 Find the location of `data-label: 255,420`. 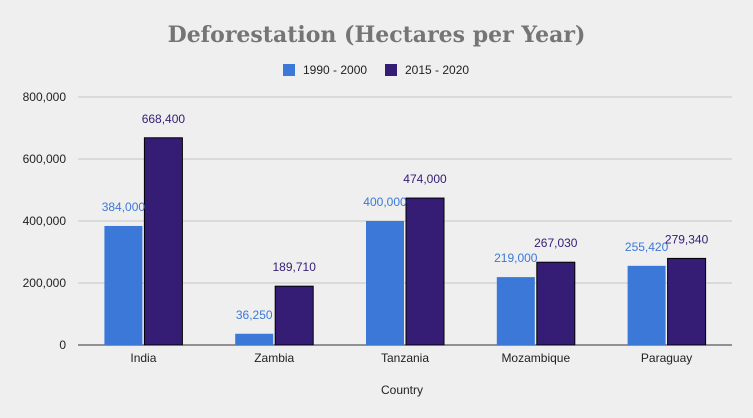

data-label: 255,420 is located at coordinates (647, 247).